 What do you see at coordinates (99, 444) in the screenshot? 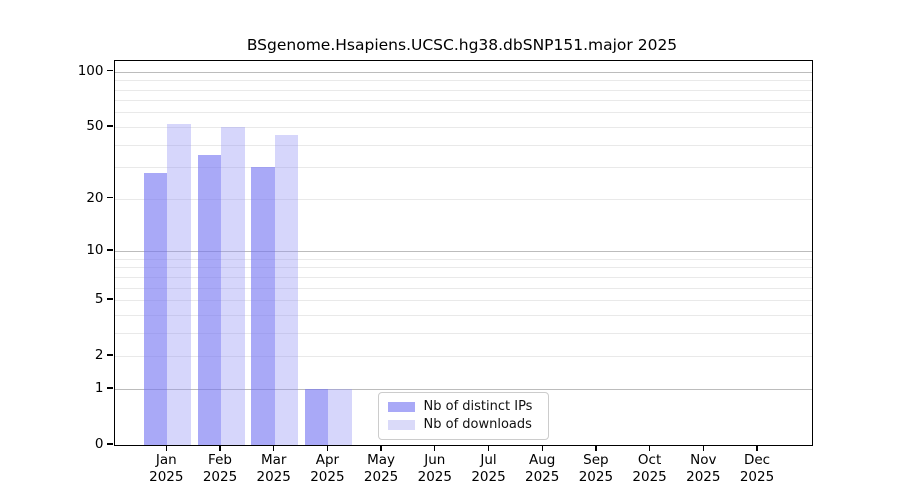
I see `y-tick-label: 0` at bounding box center [99, 444].